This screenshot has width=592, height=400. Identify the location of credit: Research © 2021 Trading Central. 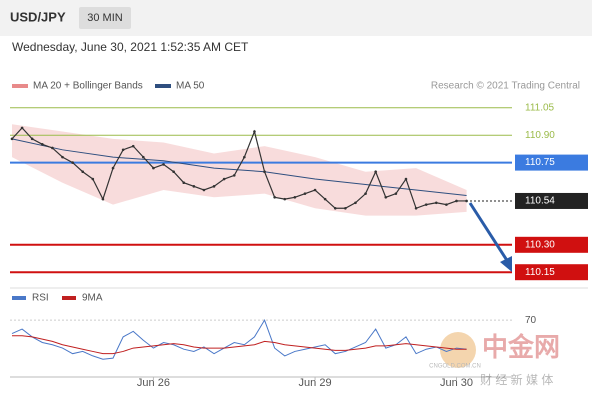
(505, 86).